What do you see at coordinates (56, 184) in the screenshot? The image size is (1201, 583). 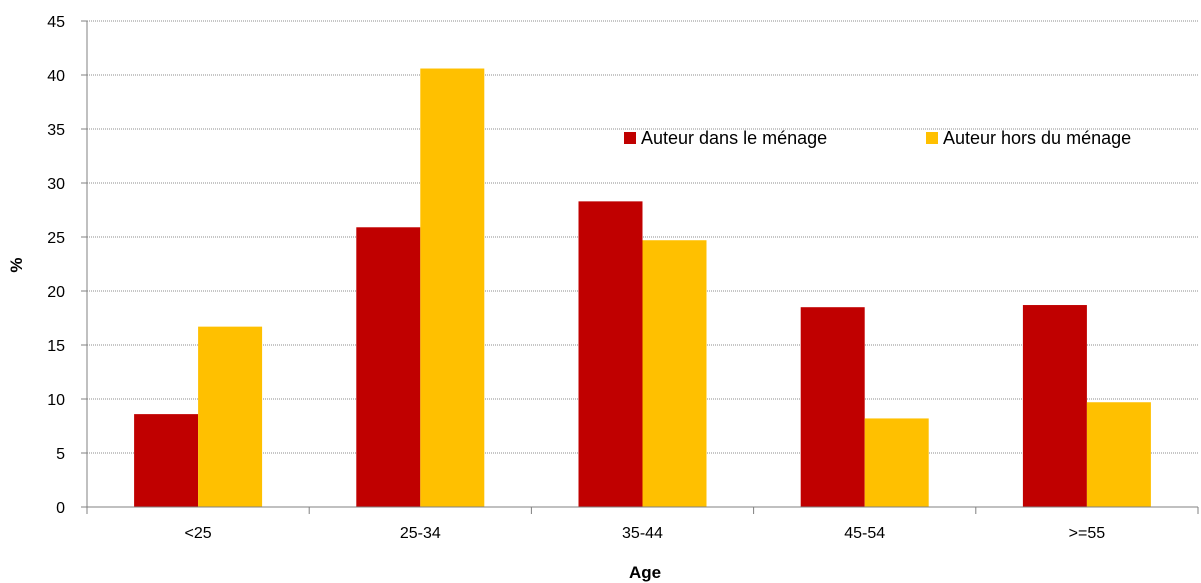 I see `y-tick-label: 30` at bounding box center [56, 184].